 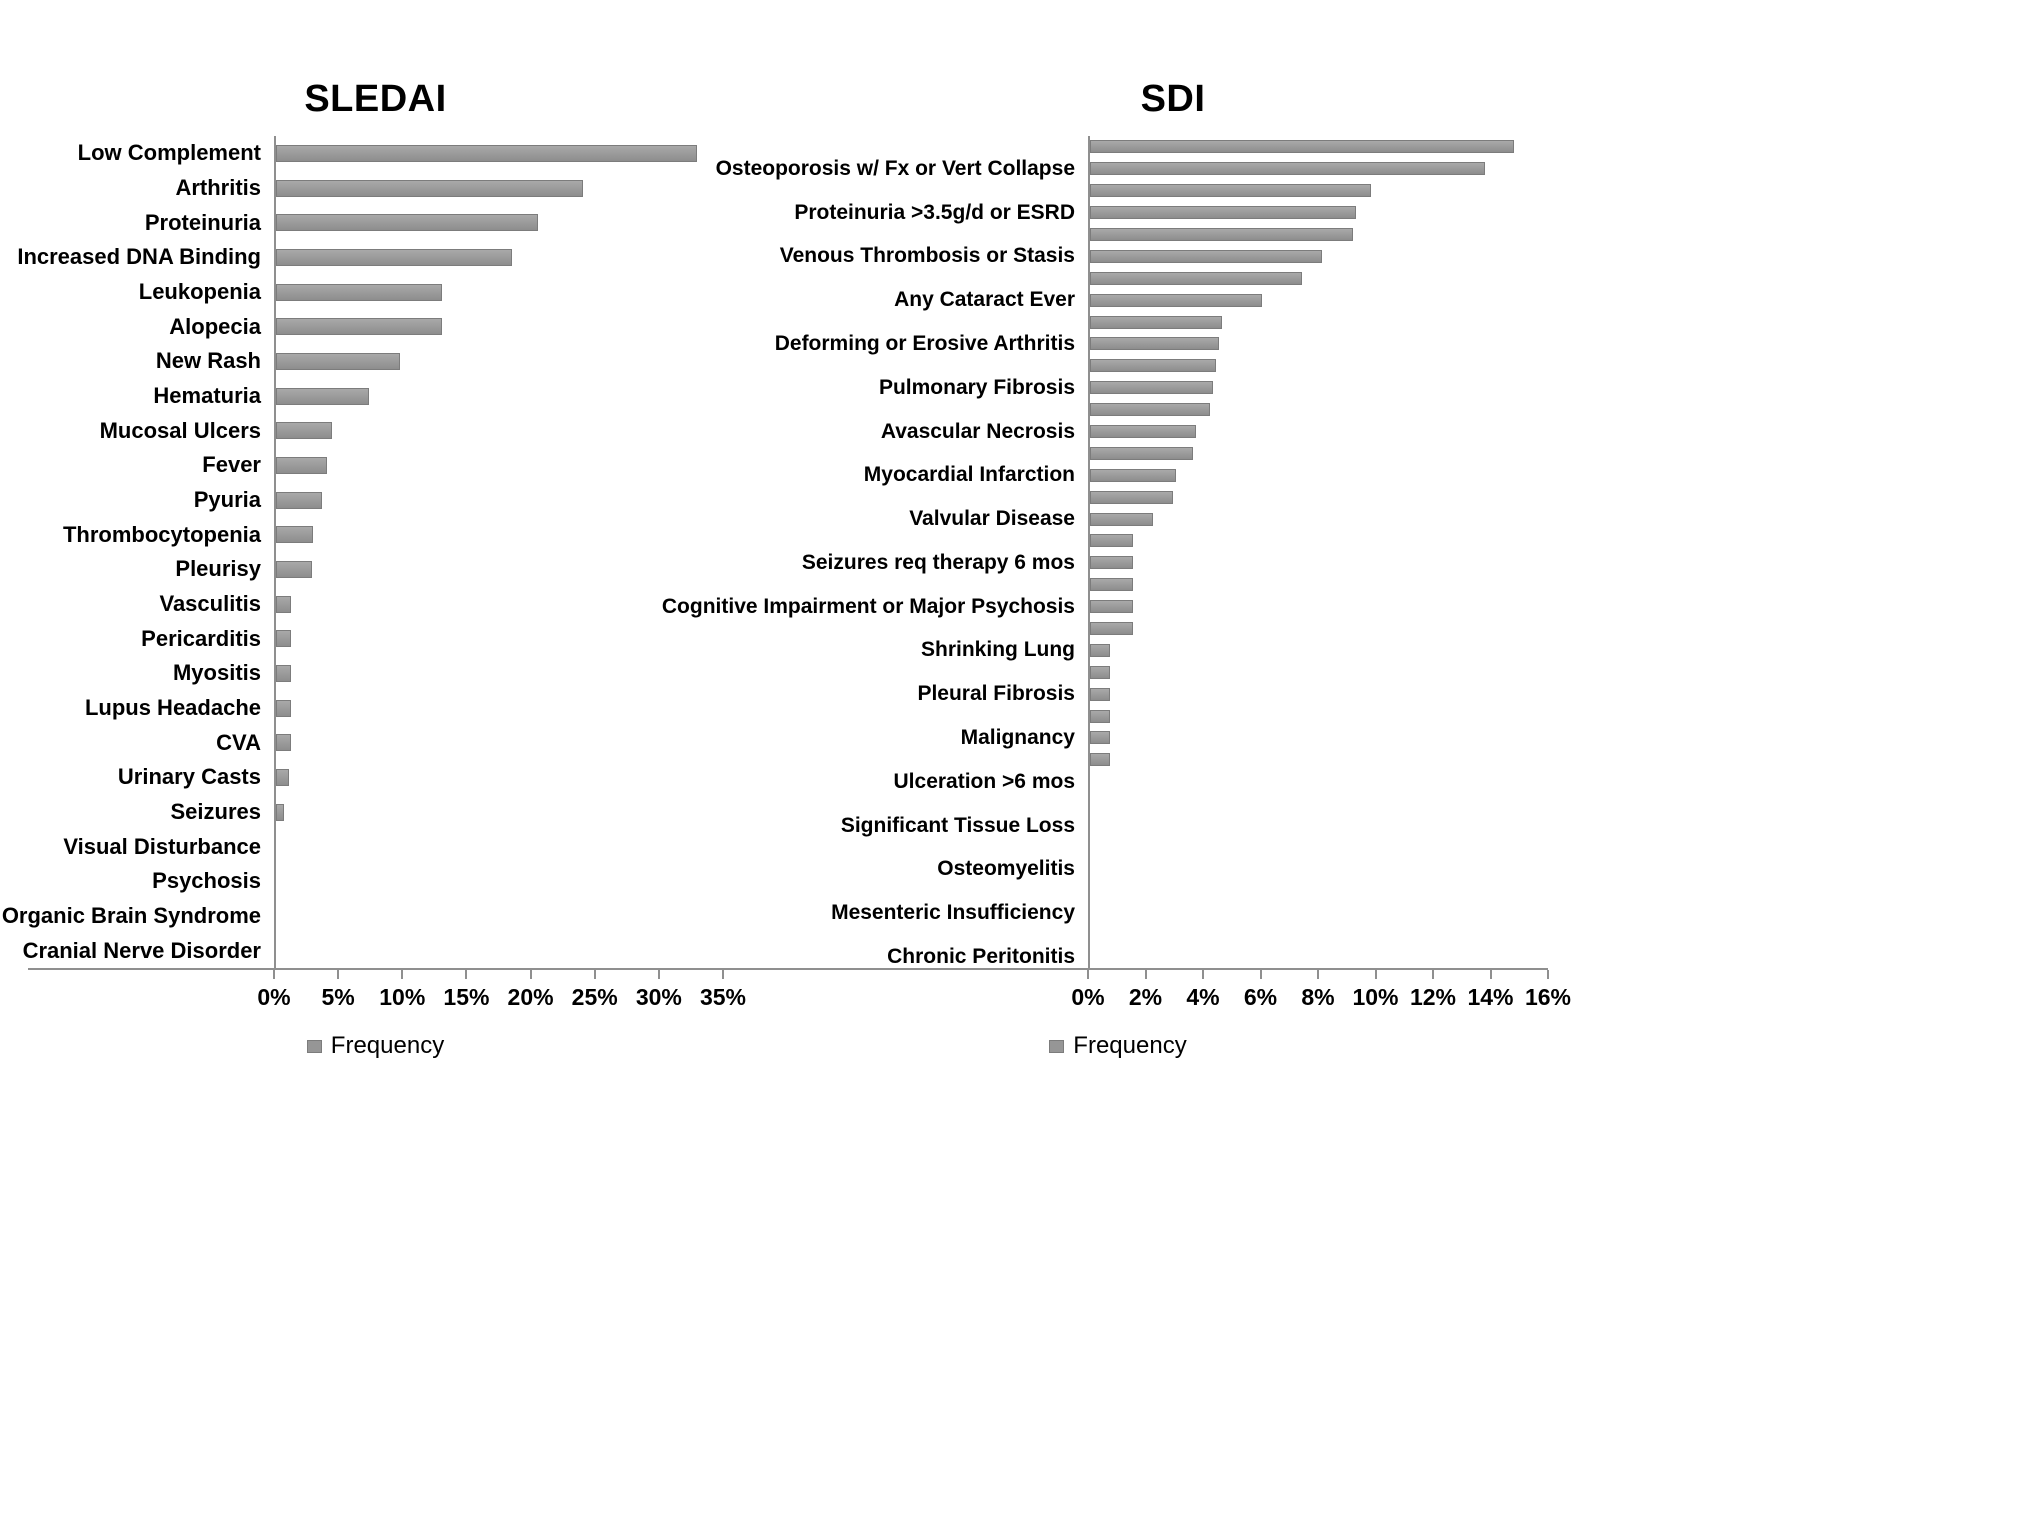 I want to click on category-label: Osteoporosis w/ Fx or Vert Collapse, so click(x=895, y=168).